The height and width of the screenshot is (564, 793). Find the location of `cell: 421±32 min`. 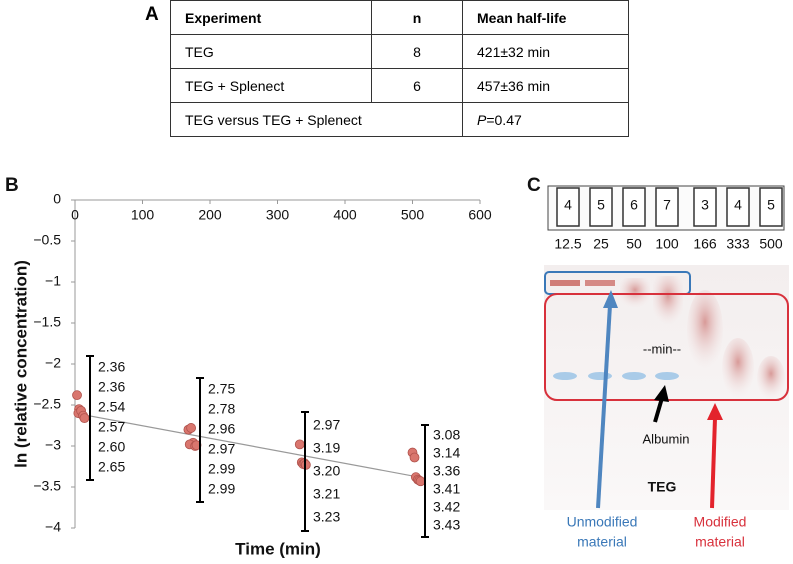

cell: 421±32 min is located at coordinates (545, 51).